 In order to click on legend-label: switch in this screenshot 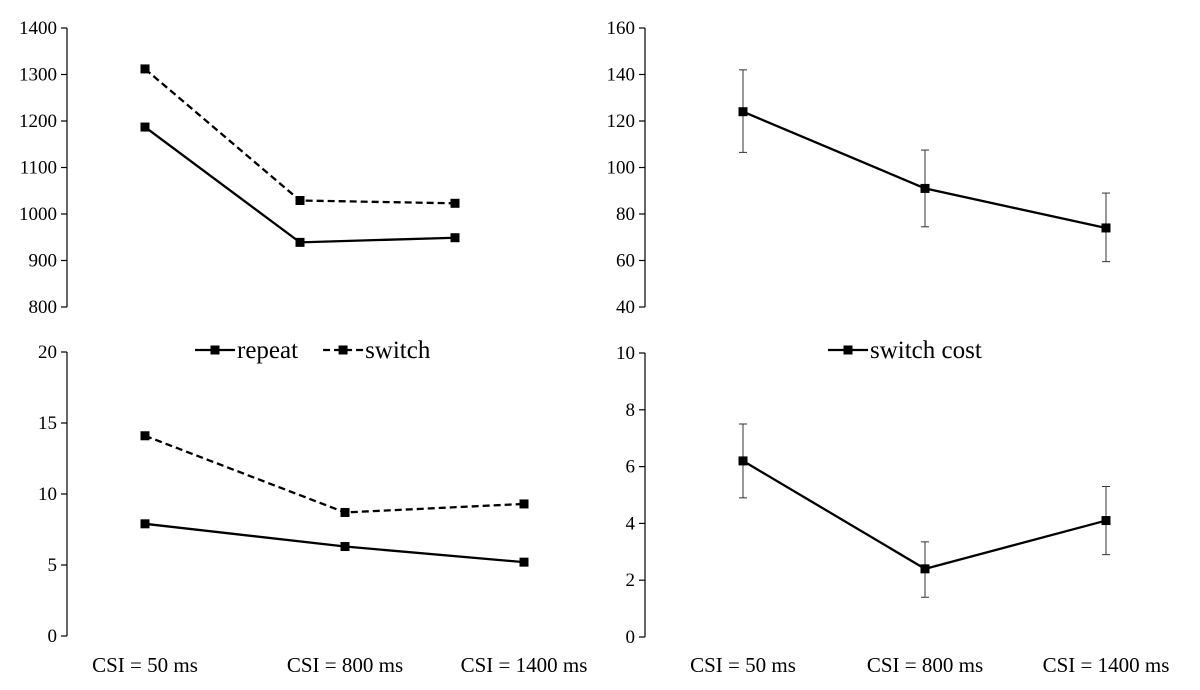, I will do `click(398, 350)`.